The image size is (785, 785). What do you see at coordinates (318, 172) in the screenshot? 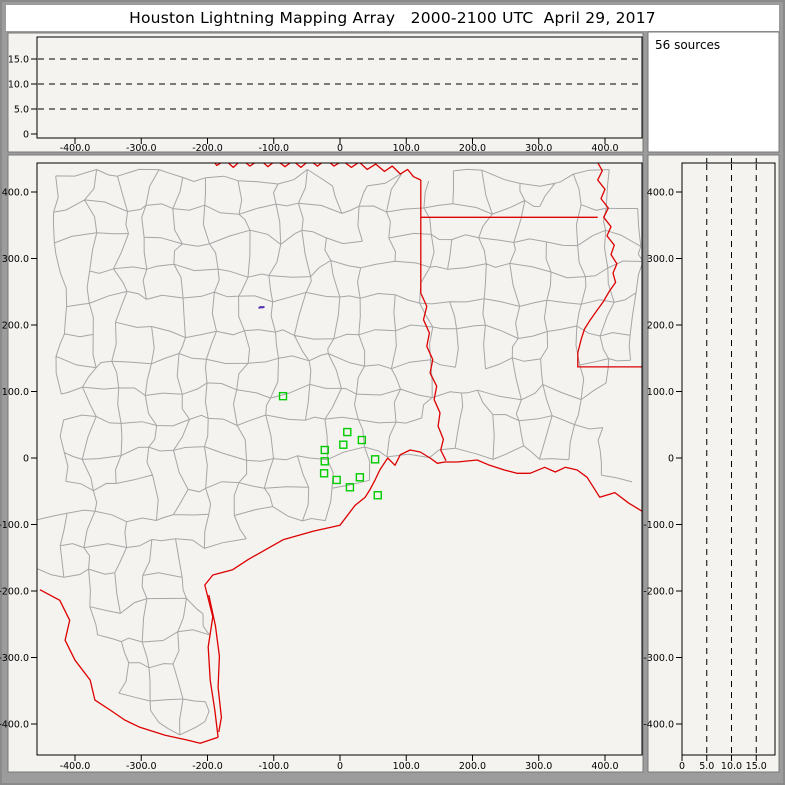
I see `red-river-border` at bounding box center [318, 172].